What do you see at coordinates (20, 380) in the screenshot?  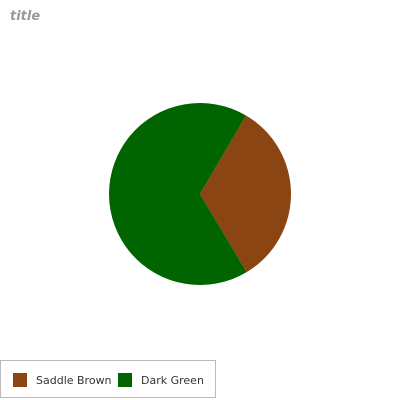 I see `legend-swatch-saddle-brown` at bounding box center [20, 380].